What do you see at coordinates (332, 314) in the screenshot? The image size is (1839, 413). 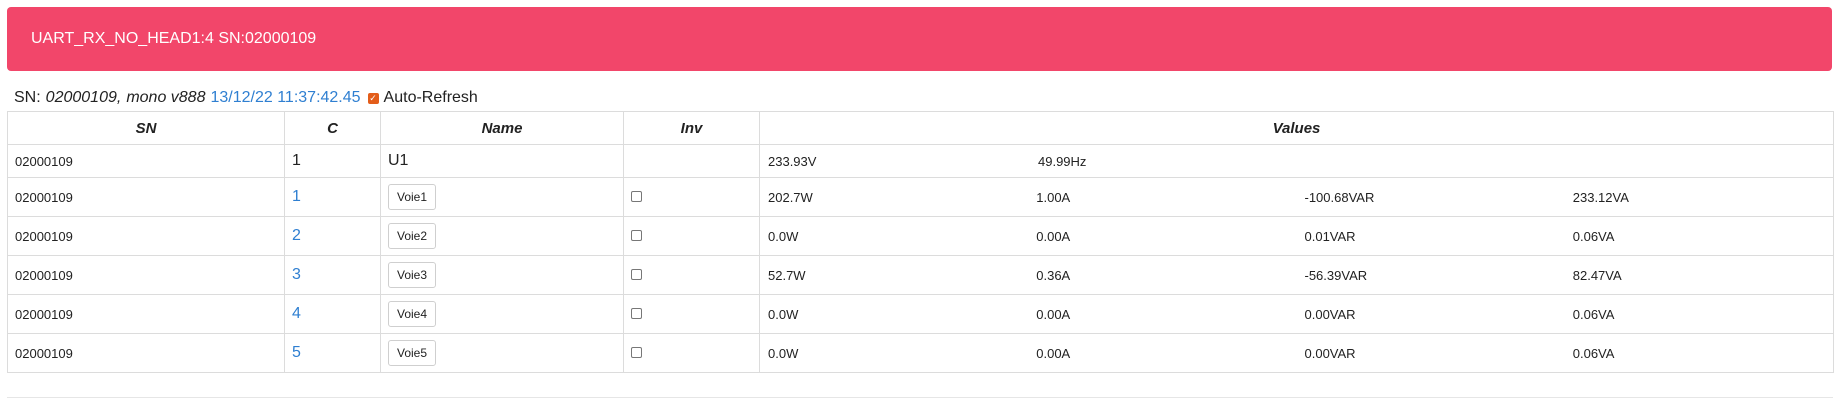 I see `channel-link: 4` at bounding box center [332, 314].